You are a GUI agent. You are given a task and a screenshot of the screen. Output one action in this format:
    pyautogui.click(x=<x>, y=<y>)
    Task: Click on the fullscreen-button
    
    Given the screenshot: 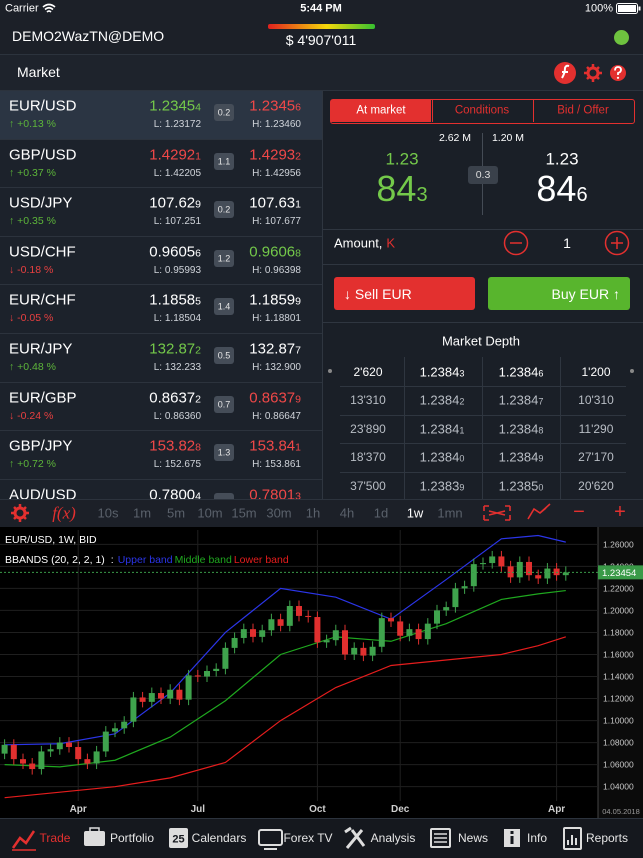 What is the action you would take?
    pyautogui.click(x=497, y=513)
    